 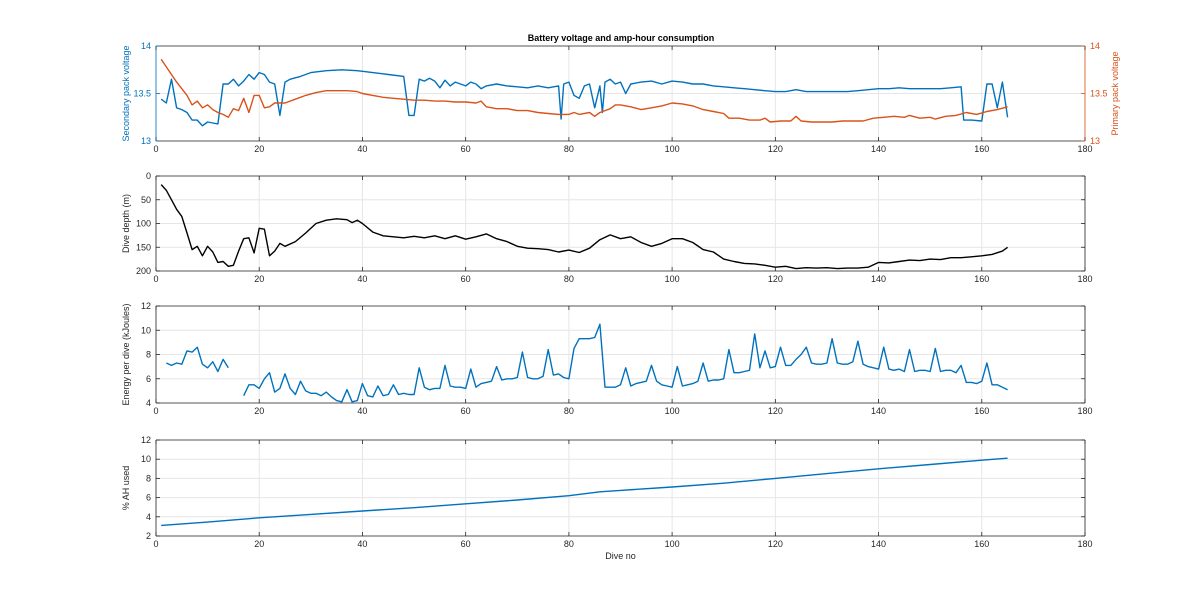 I want to click on figure-title: Battery voltage and amp-hour consumption, so click(x=621, y=38).